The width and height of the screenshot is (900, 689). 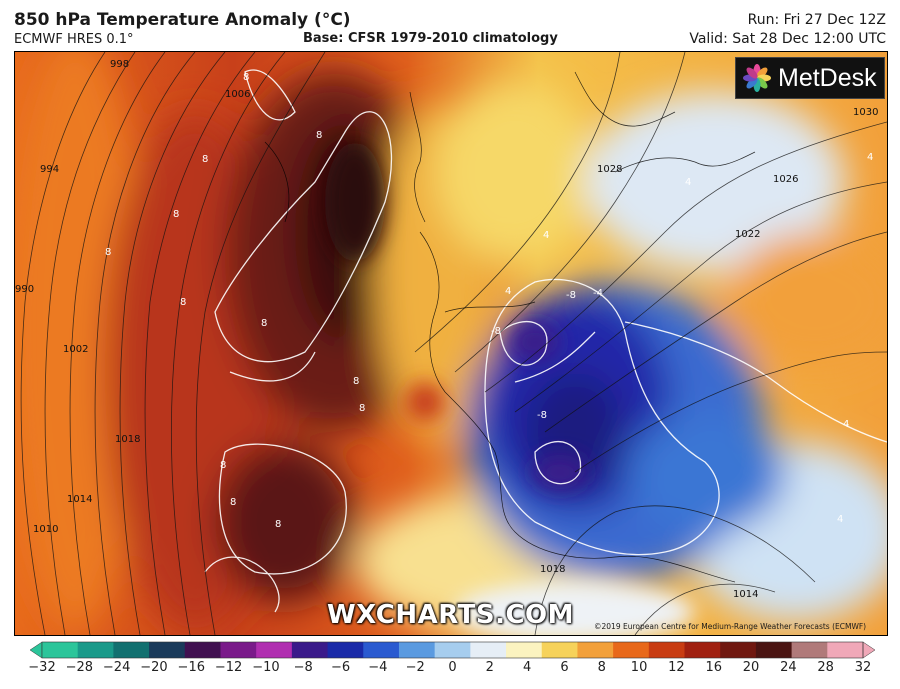 What do you see at coordinates (868, 650) in the screenshot?
I see `colorbar-max-arrow` at bounding box center [868, 650].